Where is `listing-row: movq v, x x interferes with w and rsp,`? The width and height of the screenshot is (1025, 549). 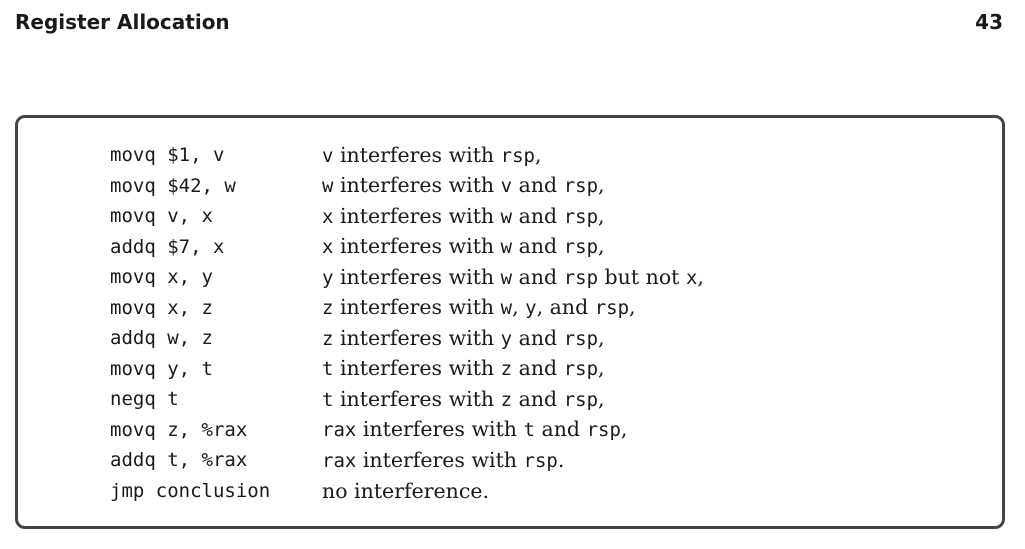
listing-row: movq v, x x interferes with w and rsp, is located at coordinates (407, 216).